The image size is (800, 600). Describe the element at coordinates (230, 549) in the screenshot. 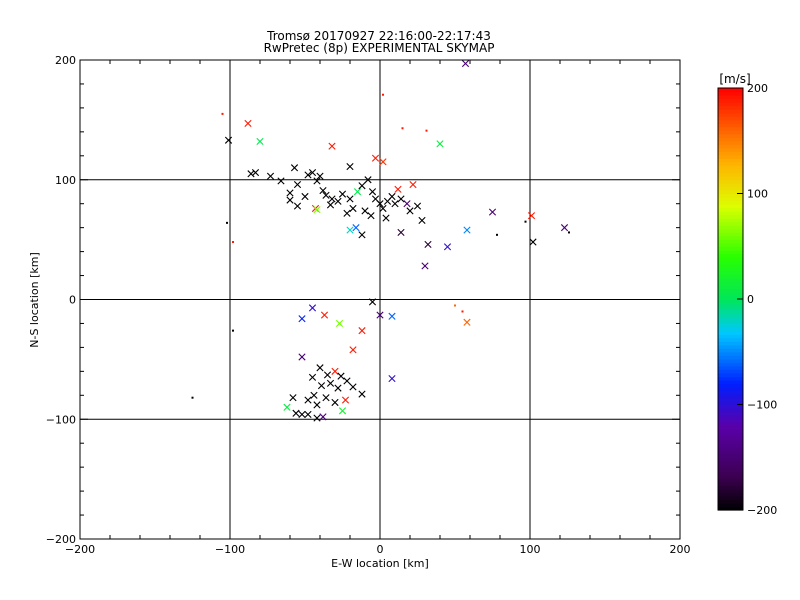

I see `x-tick-label: −100` at that location.